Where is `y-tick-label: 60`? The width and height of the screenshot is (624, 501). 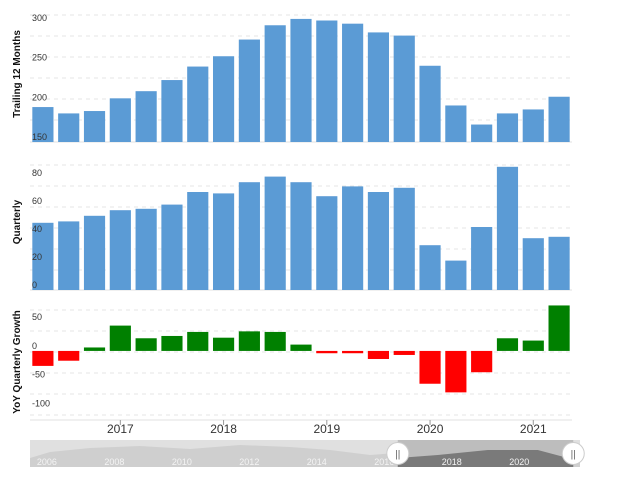 y-tick-label: 60 is located at coordinates (37, 201).